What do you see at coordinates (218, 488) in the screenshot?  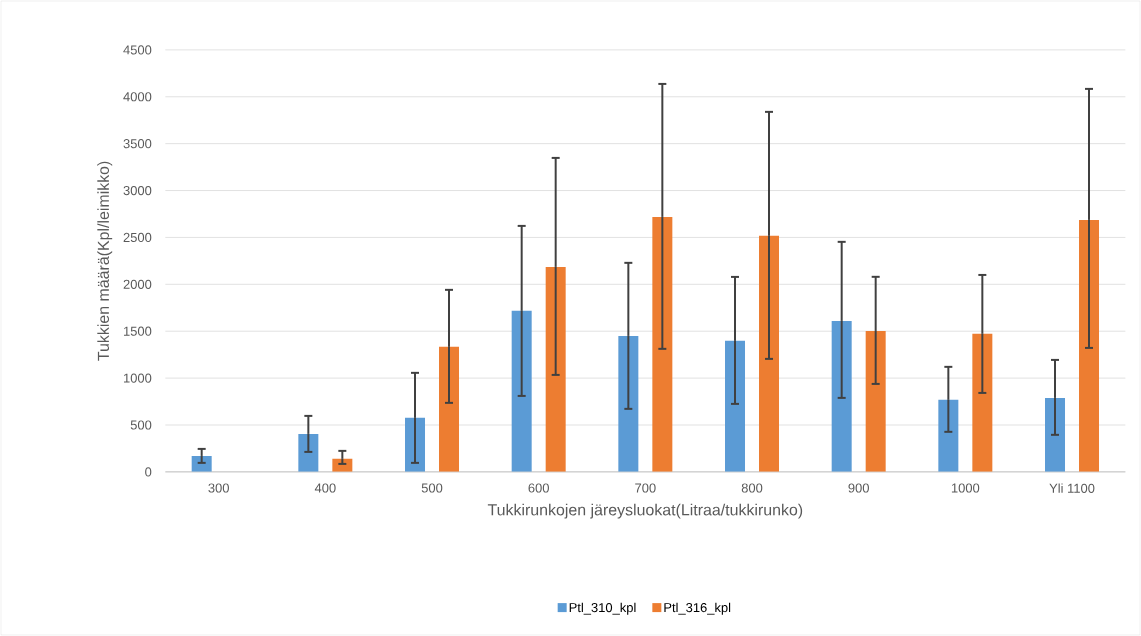 I see `x-tick-label: 300` at bounding box center [218, 488].